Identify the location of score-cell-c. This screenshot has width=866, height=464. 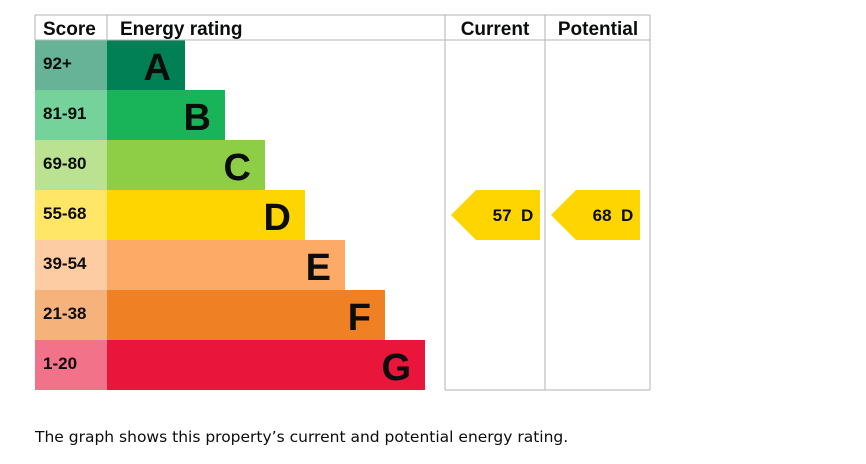
(71, 165).